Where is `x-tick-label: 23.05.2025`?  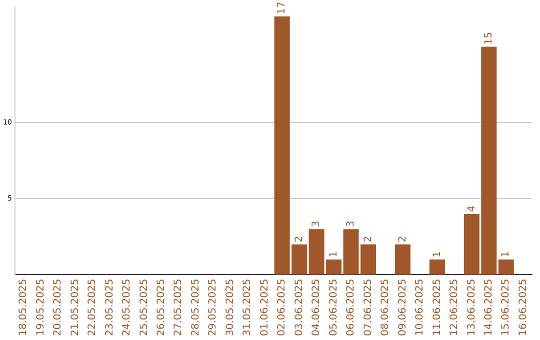 x-tick-label: 23.05.2025 is located at coordinates (110, 307).